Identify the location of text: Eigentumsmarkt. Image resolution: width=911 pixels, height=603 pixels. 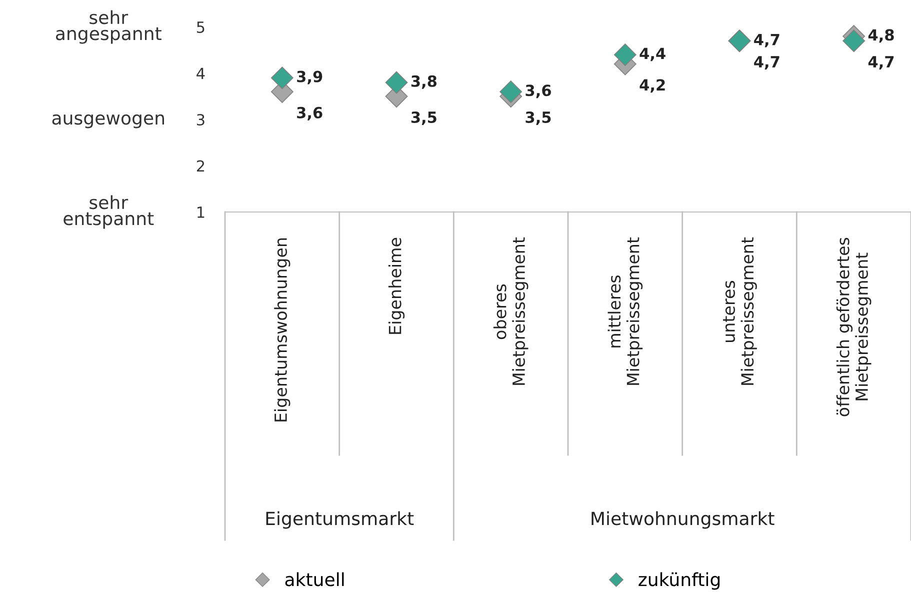
(340, 520).